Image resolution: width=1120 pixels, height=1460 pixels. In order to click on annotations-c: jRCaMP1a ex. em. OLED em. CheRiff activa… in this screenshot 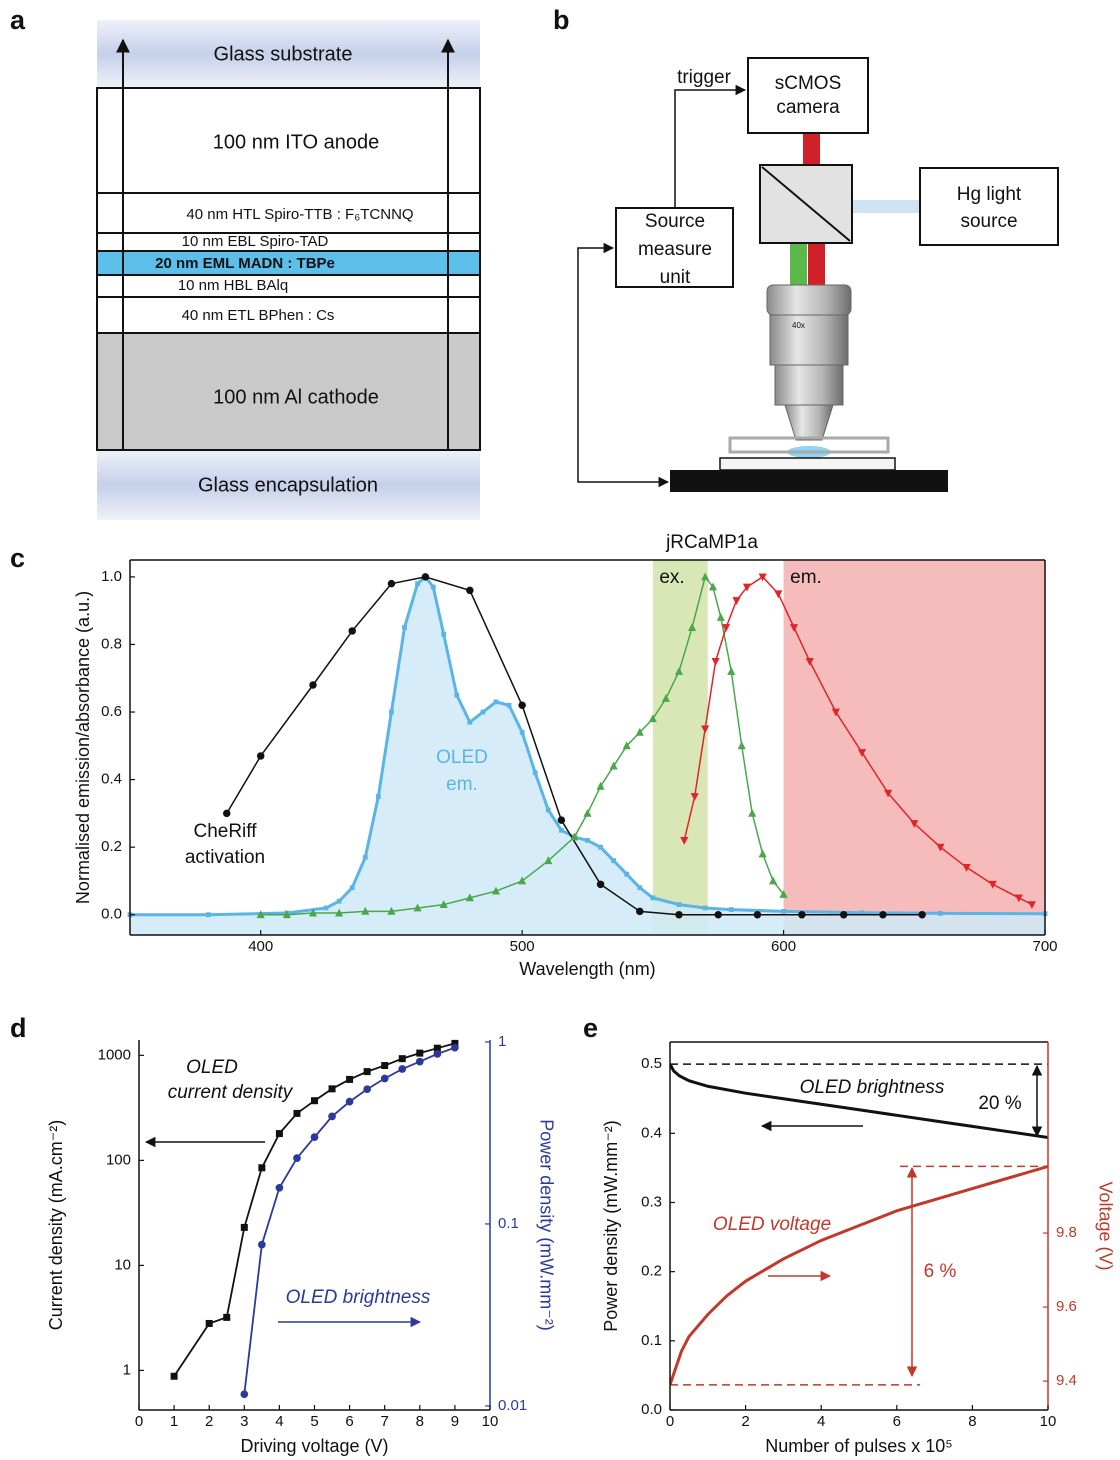, I will do `click(503, 700)`.